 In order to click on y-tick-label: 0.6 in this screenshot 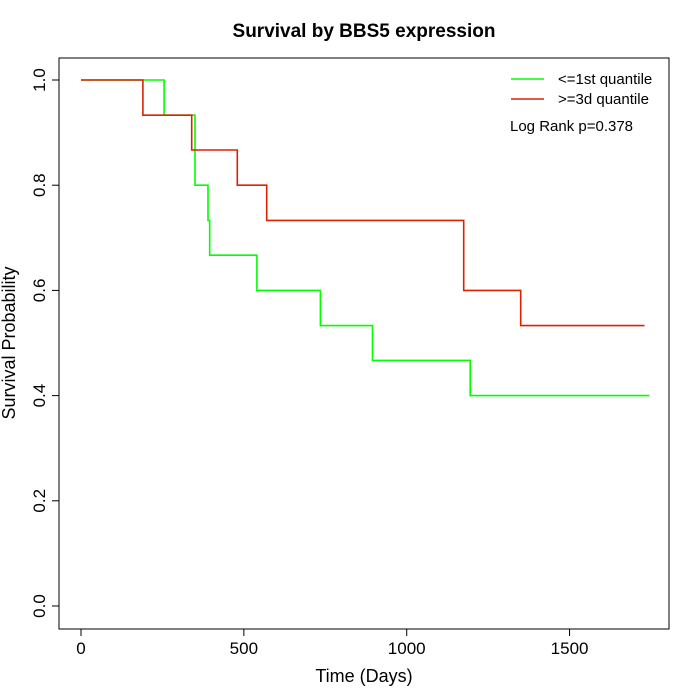, I will do `click(39, 291)`.